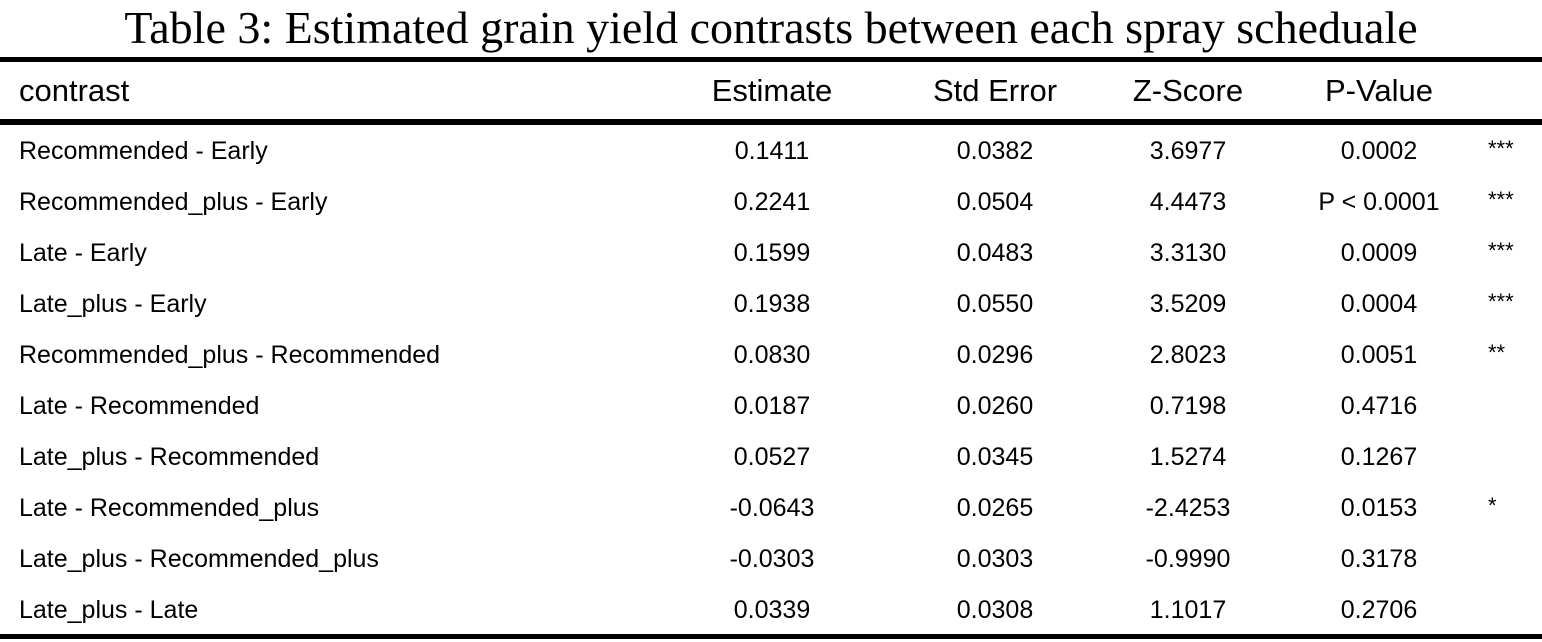 Image resolution: width=1542 pixels, height=642 pixels. What do you see at coordinates (1379, 610) in the screenshot?
I see `cell-p-value: 0.2706` at bounding box center [1379, 610].